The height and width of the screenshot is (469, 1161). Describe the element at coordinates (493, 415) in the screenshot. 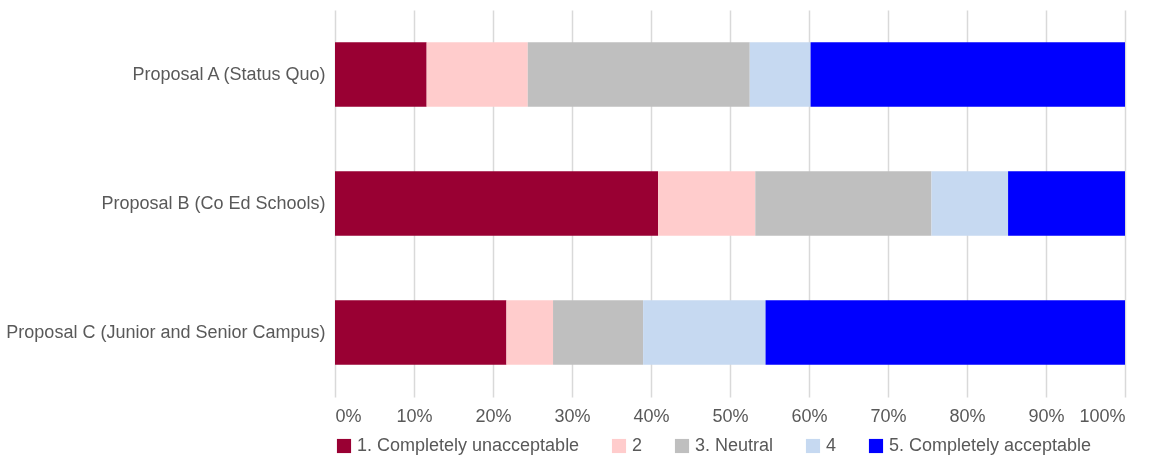

I see `x-tick-label: 20%` at that location.